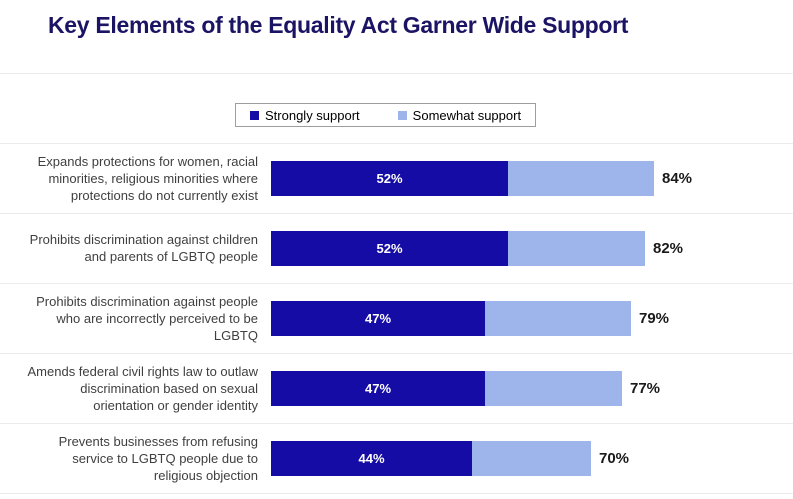  I want to click on bar-stack: 52% 84%, so click(482, 178).